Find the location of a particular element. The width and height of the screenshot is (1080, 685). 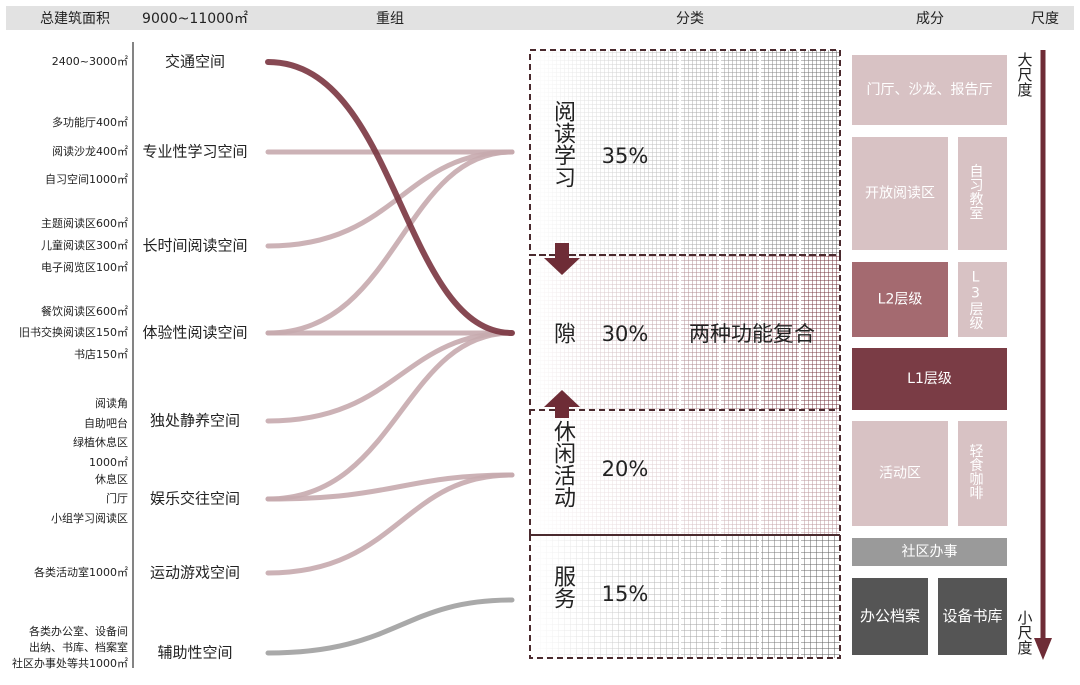

space-label: 辅助性空间 is located at coordinates (194, 653).